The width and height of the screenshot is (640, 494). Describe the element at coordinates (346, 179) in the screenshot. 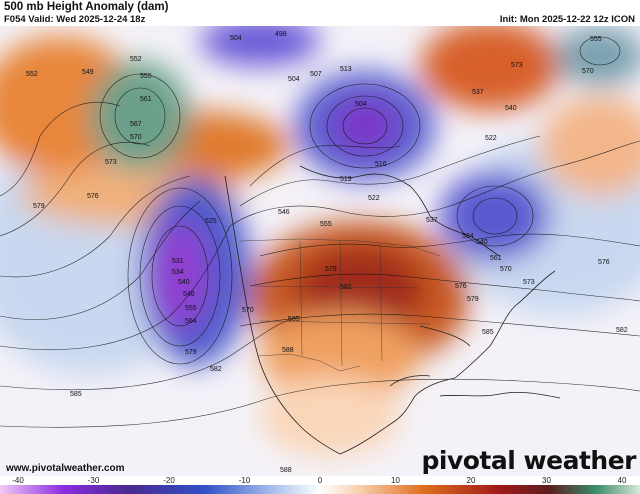

I see `svg-text: 519` at that location.